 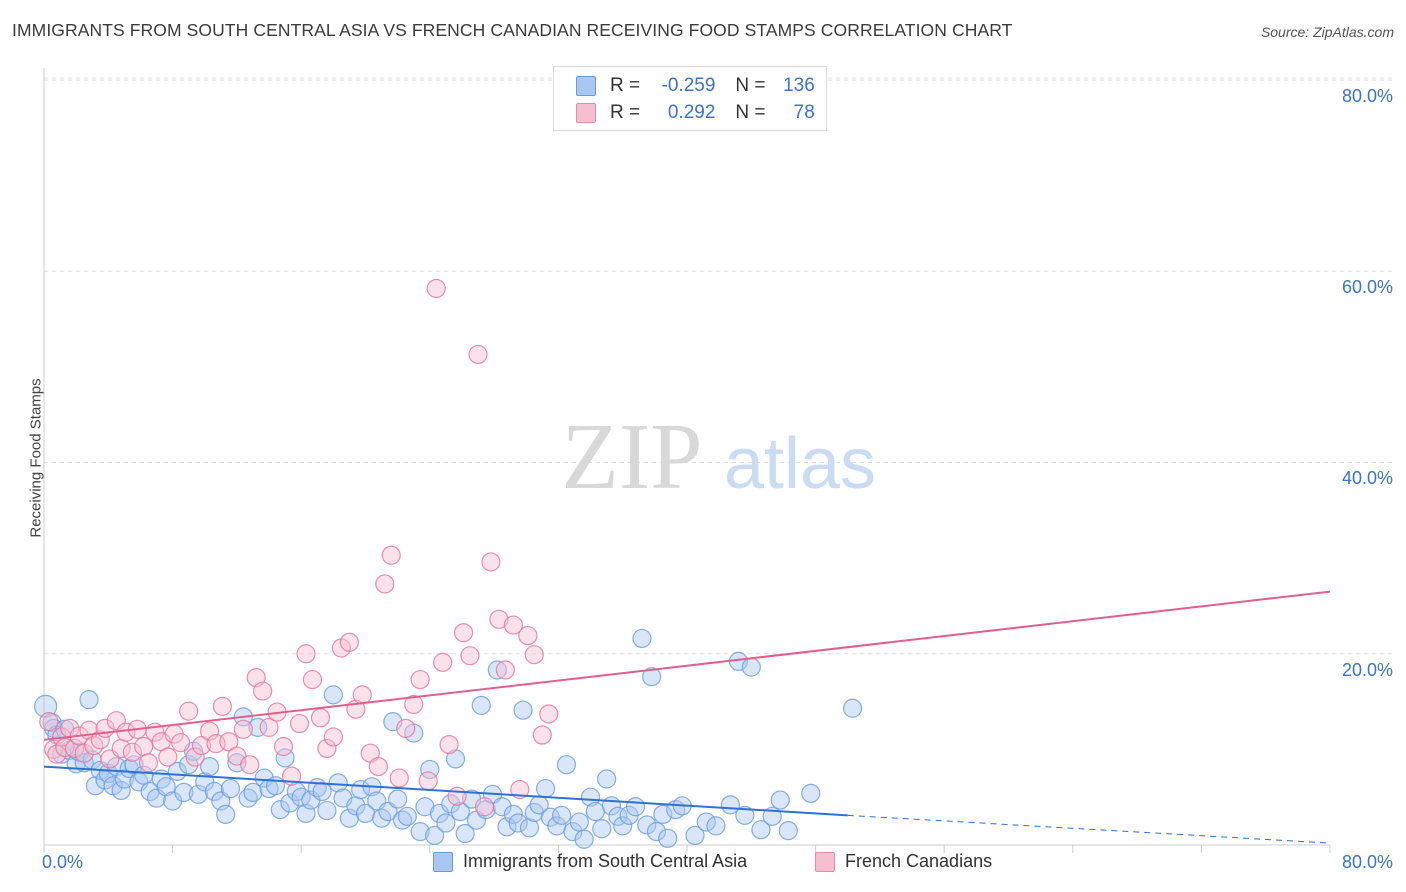 What do you see at coordinates (800, 464) in the screenshot?
I see `watermark-atlas: atlas` at bounding box center [800, 464].